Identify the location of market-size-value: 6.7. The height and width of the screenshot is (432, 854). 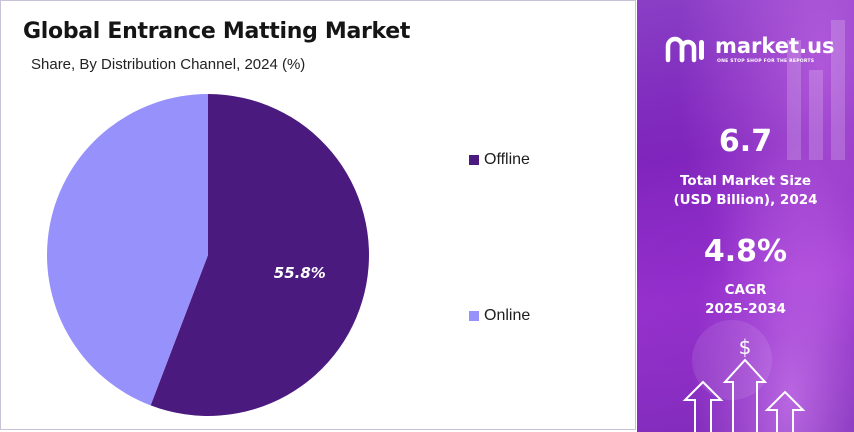
(745, 141).